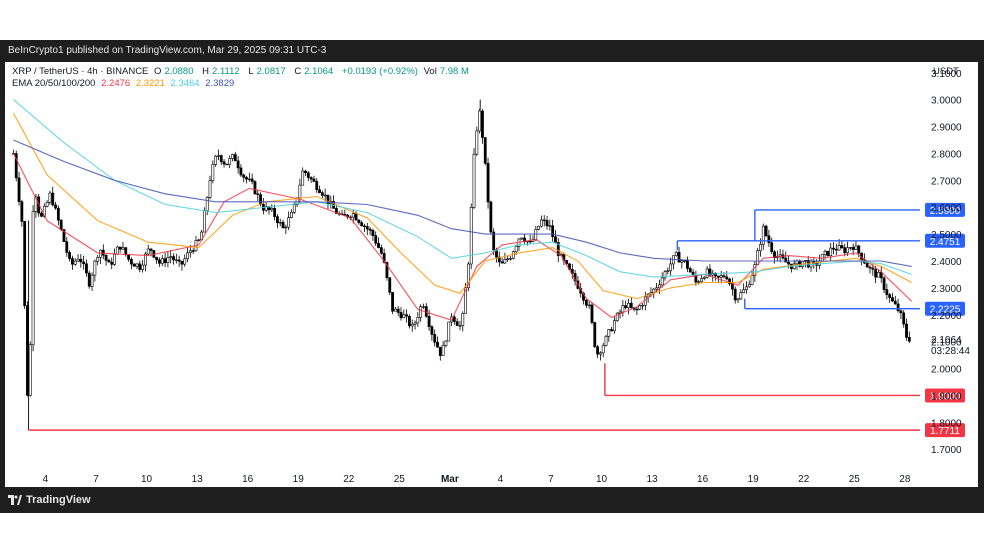 This screenshot has width=984, height=554. I want to click on x-tick-label-14: 19, so click(754, 479).